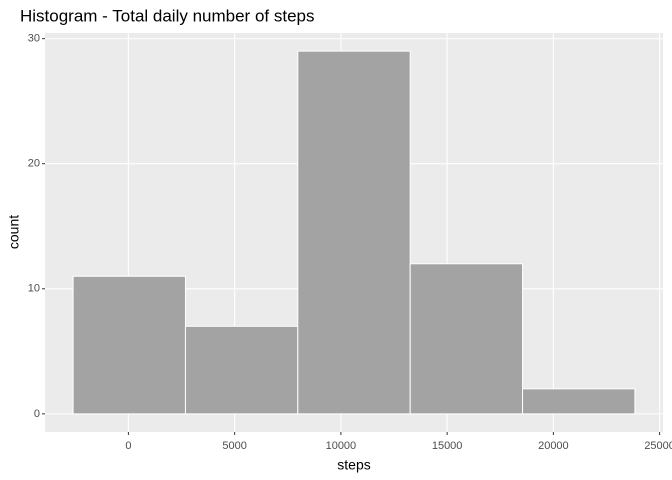  I want to click on x-tick-label: 0, so click(128, 446).